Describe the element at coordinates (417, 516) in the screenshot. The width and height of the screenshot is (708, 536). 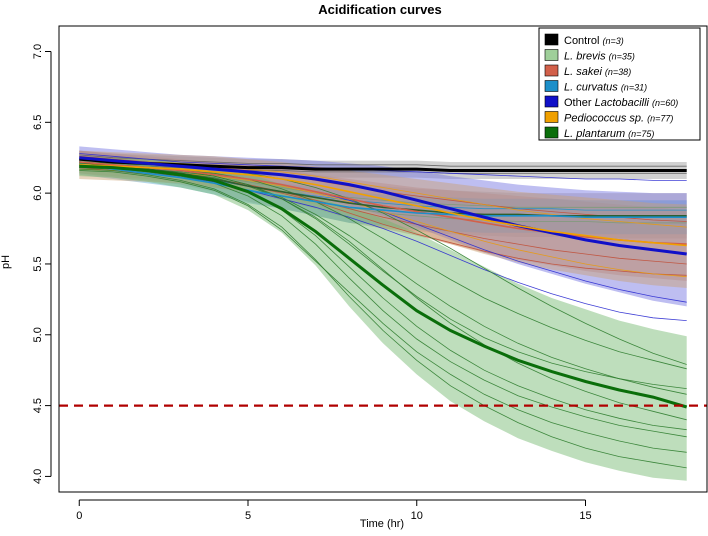
I see `x-tick-label: 10` at that location.